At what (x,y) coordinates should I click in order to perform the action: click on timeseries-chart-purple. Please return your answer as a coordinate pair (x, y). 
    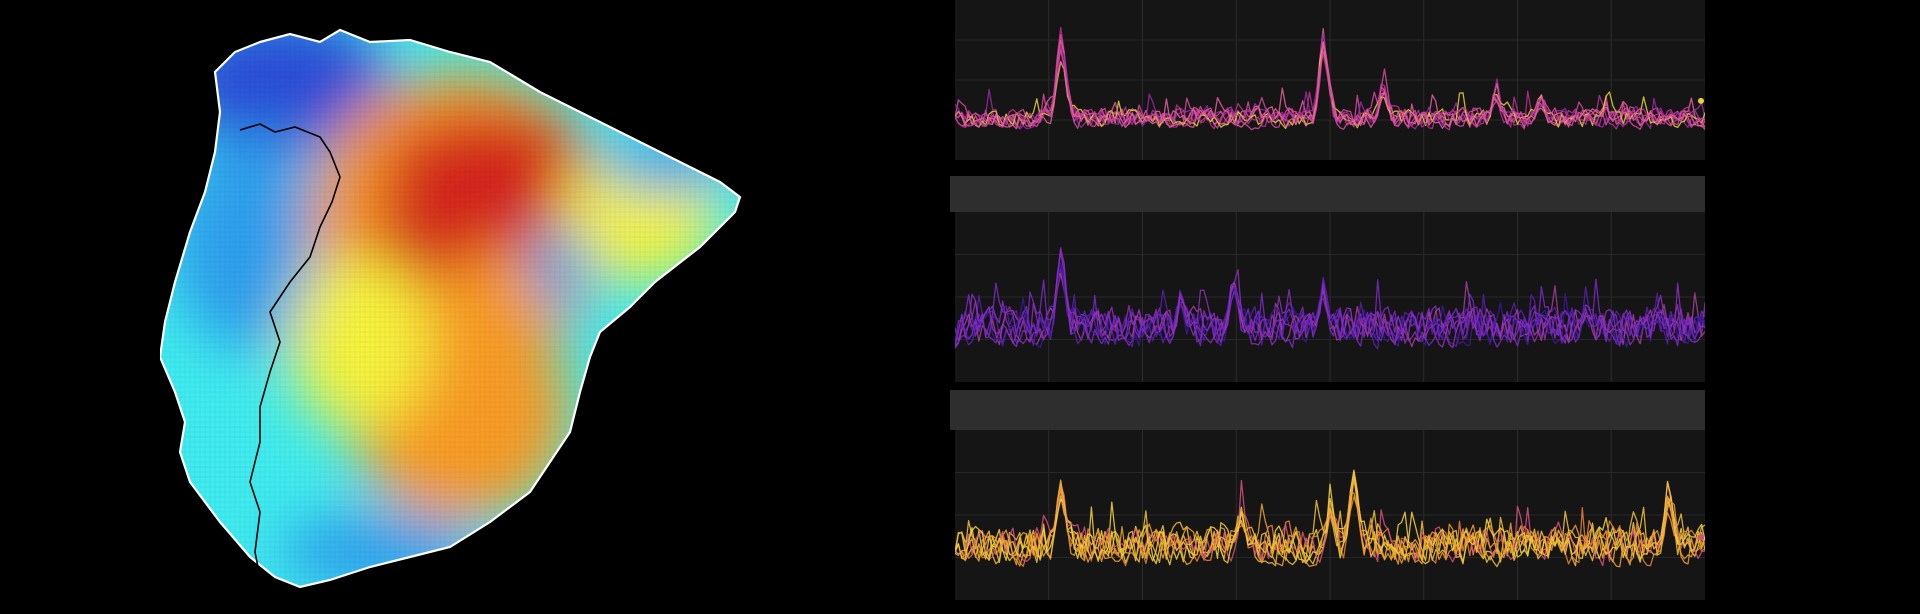
    Looking at the image, I should click on (1330, 297).